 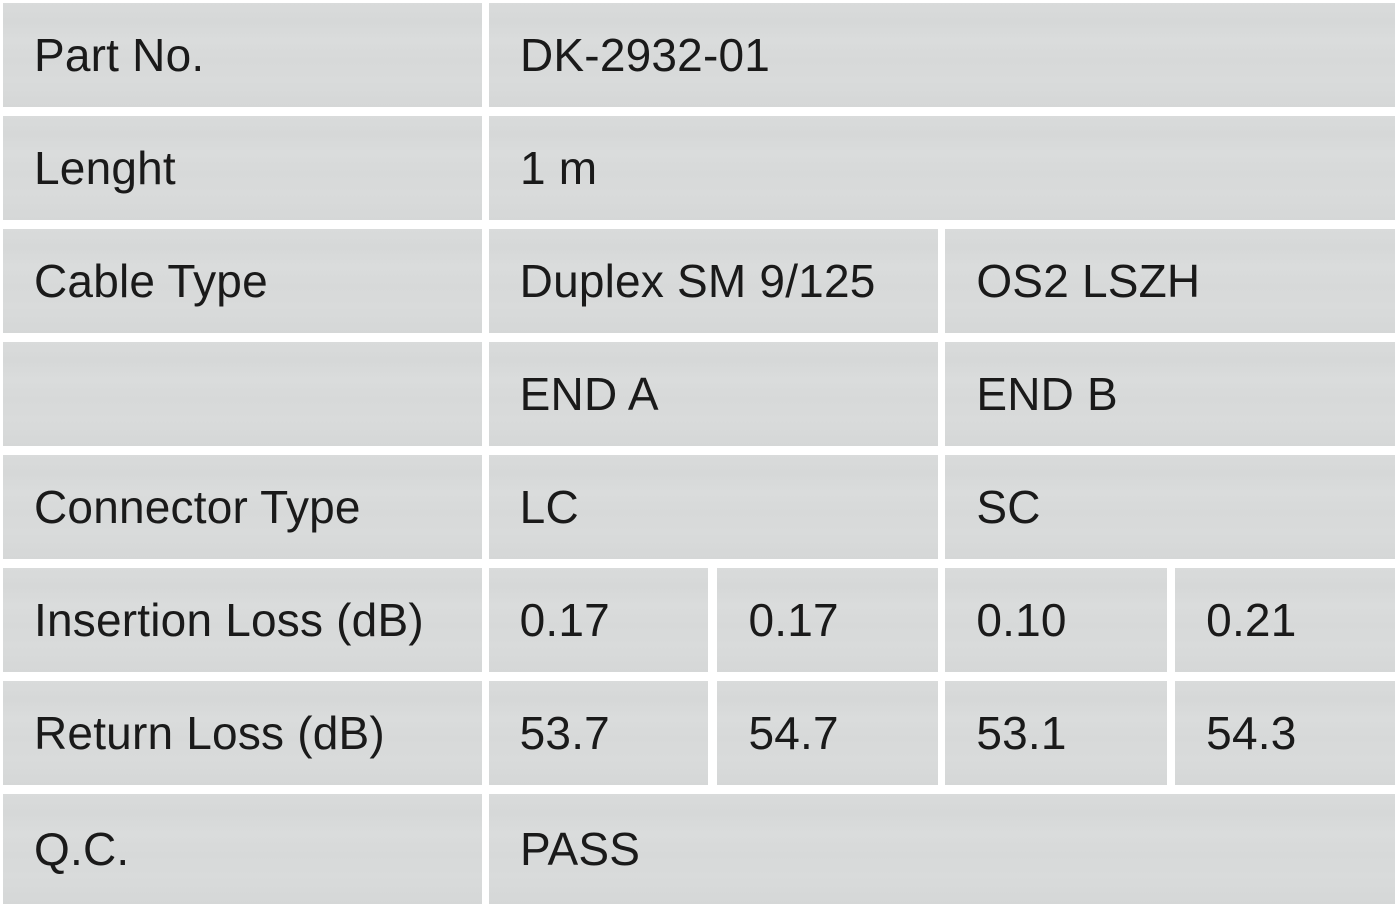 What do you see at coordinates (242, 849) in the screenshot?
I see `qc-label: Q.C.` at bounding box center [242, 849].